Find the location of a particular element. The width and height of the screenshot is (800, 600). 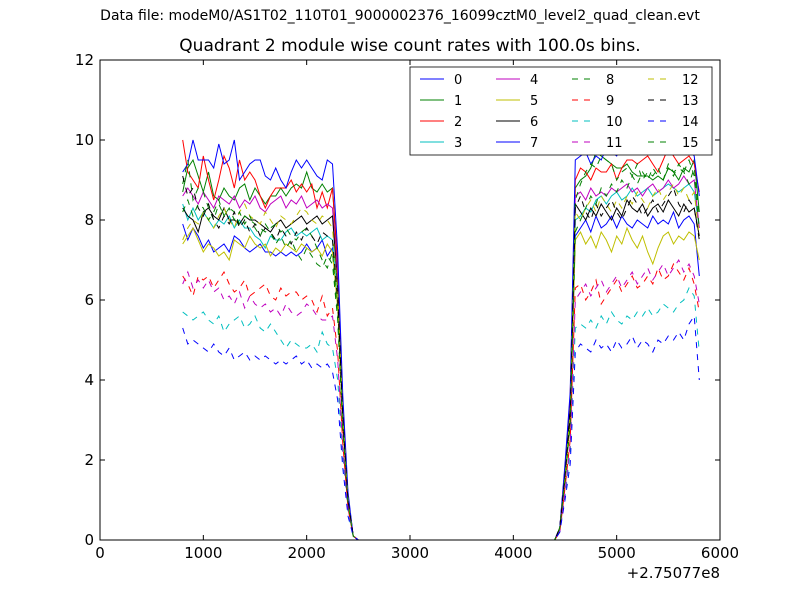

legend-label: 2 is located at coordinates (458, 122).